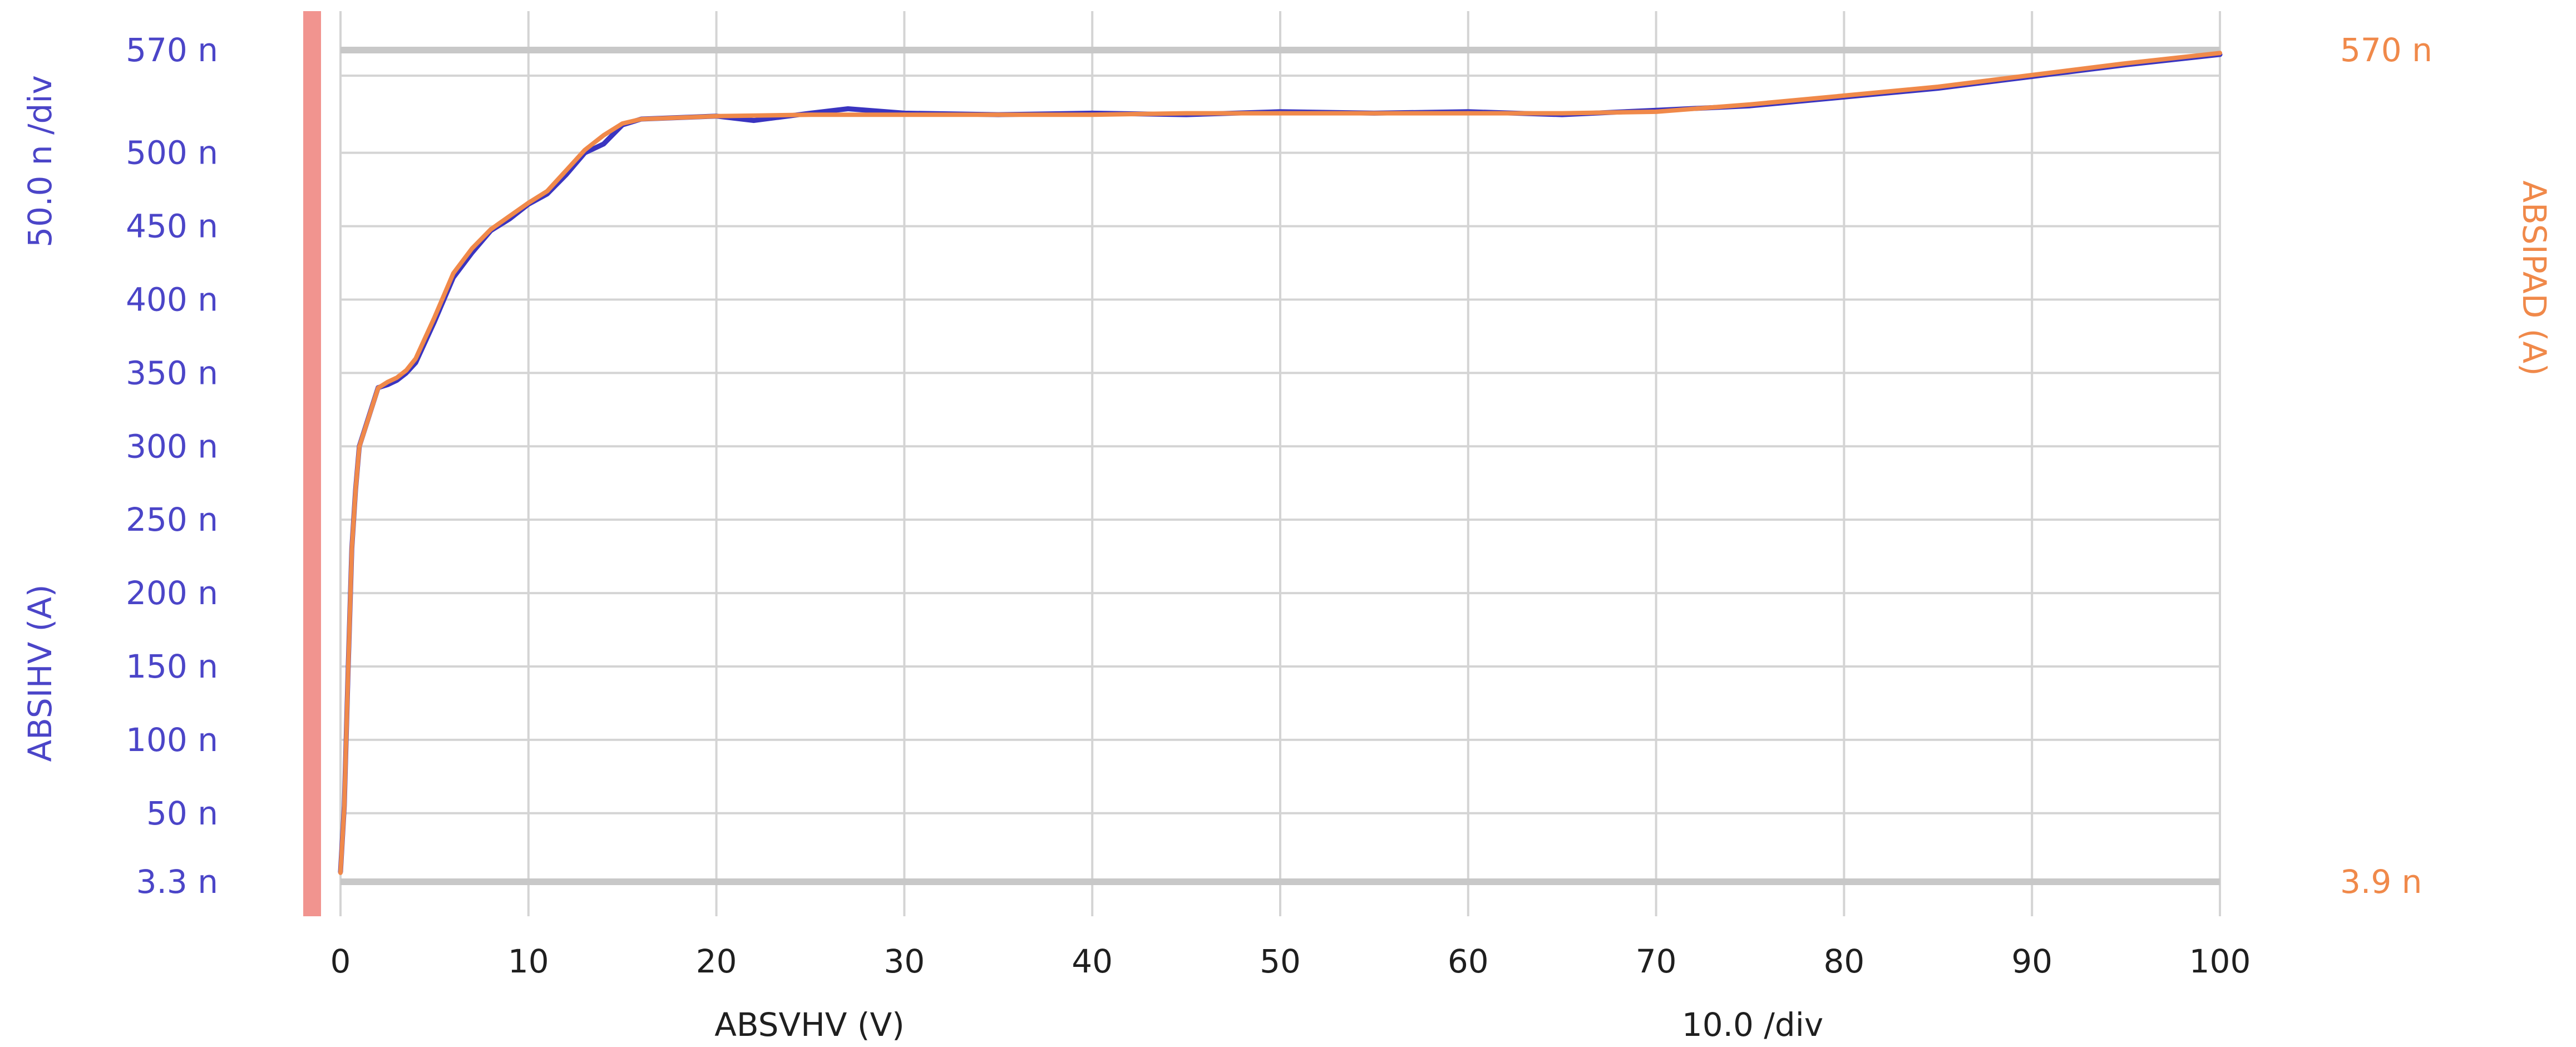 This screenshot has width=2576, height=1047. I want to click on left-tick-label: 250 n, so click(172, 520).